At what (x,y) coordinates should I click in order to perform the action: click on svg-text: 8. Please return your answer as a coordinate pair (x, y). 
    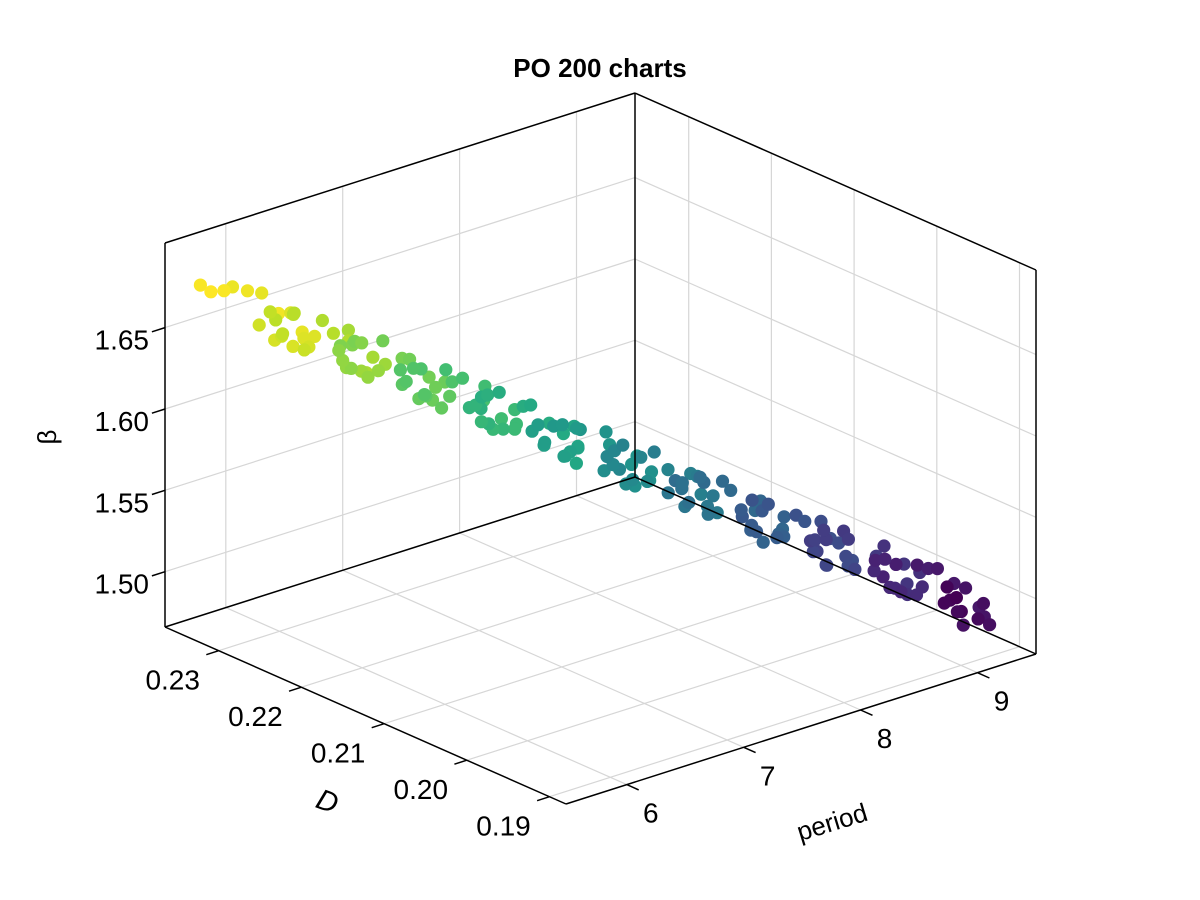
    Looking at the image, I should click on (885, 738).